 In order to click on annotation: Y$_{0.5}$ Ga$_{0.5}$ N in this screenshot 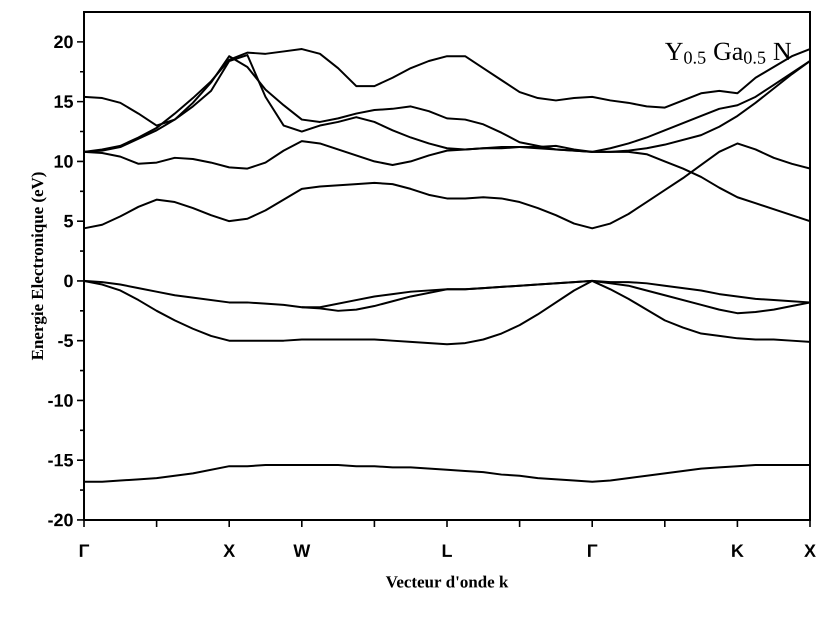, I will do `click(728, 53)`.